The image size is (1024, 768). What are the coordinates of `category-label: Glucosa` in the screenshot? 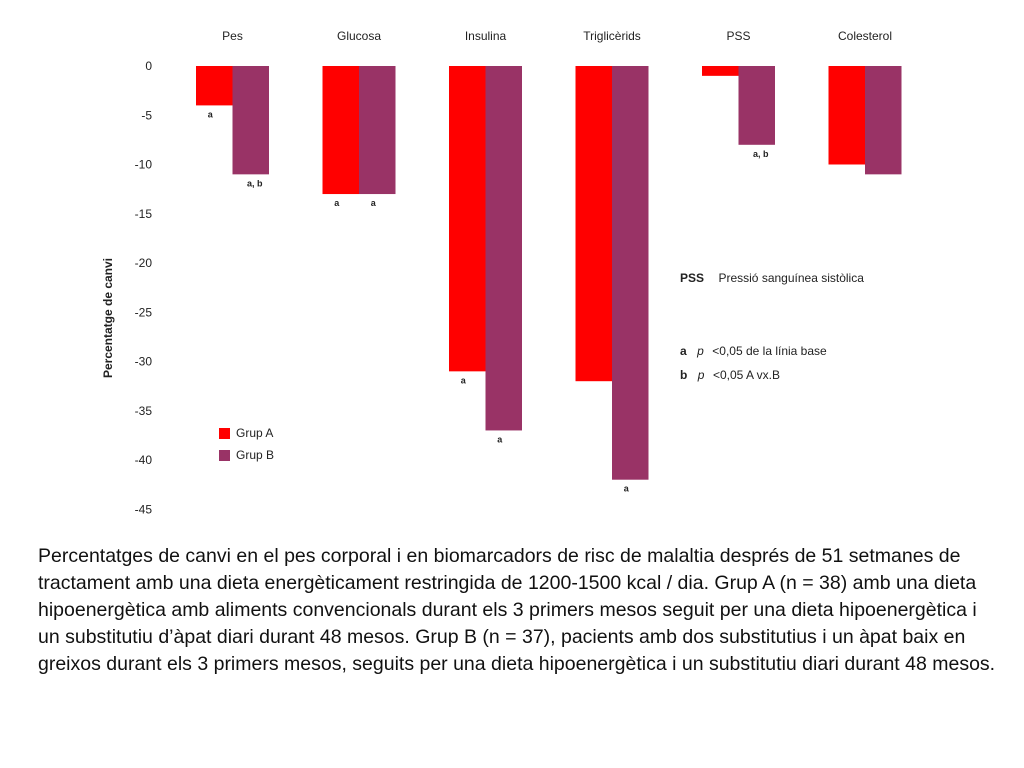 It's located at (359, 36).